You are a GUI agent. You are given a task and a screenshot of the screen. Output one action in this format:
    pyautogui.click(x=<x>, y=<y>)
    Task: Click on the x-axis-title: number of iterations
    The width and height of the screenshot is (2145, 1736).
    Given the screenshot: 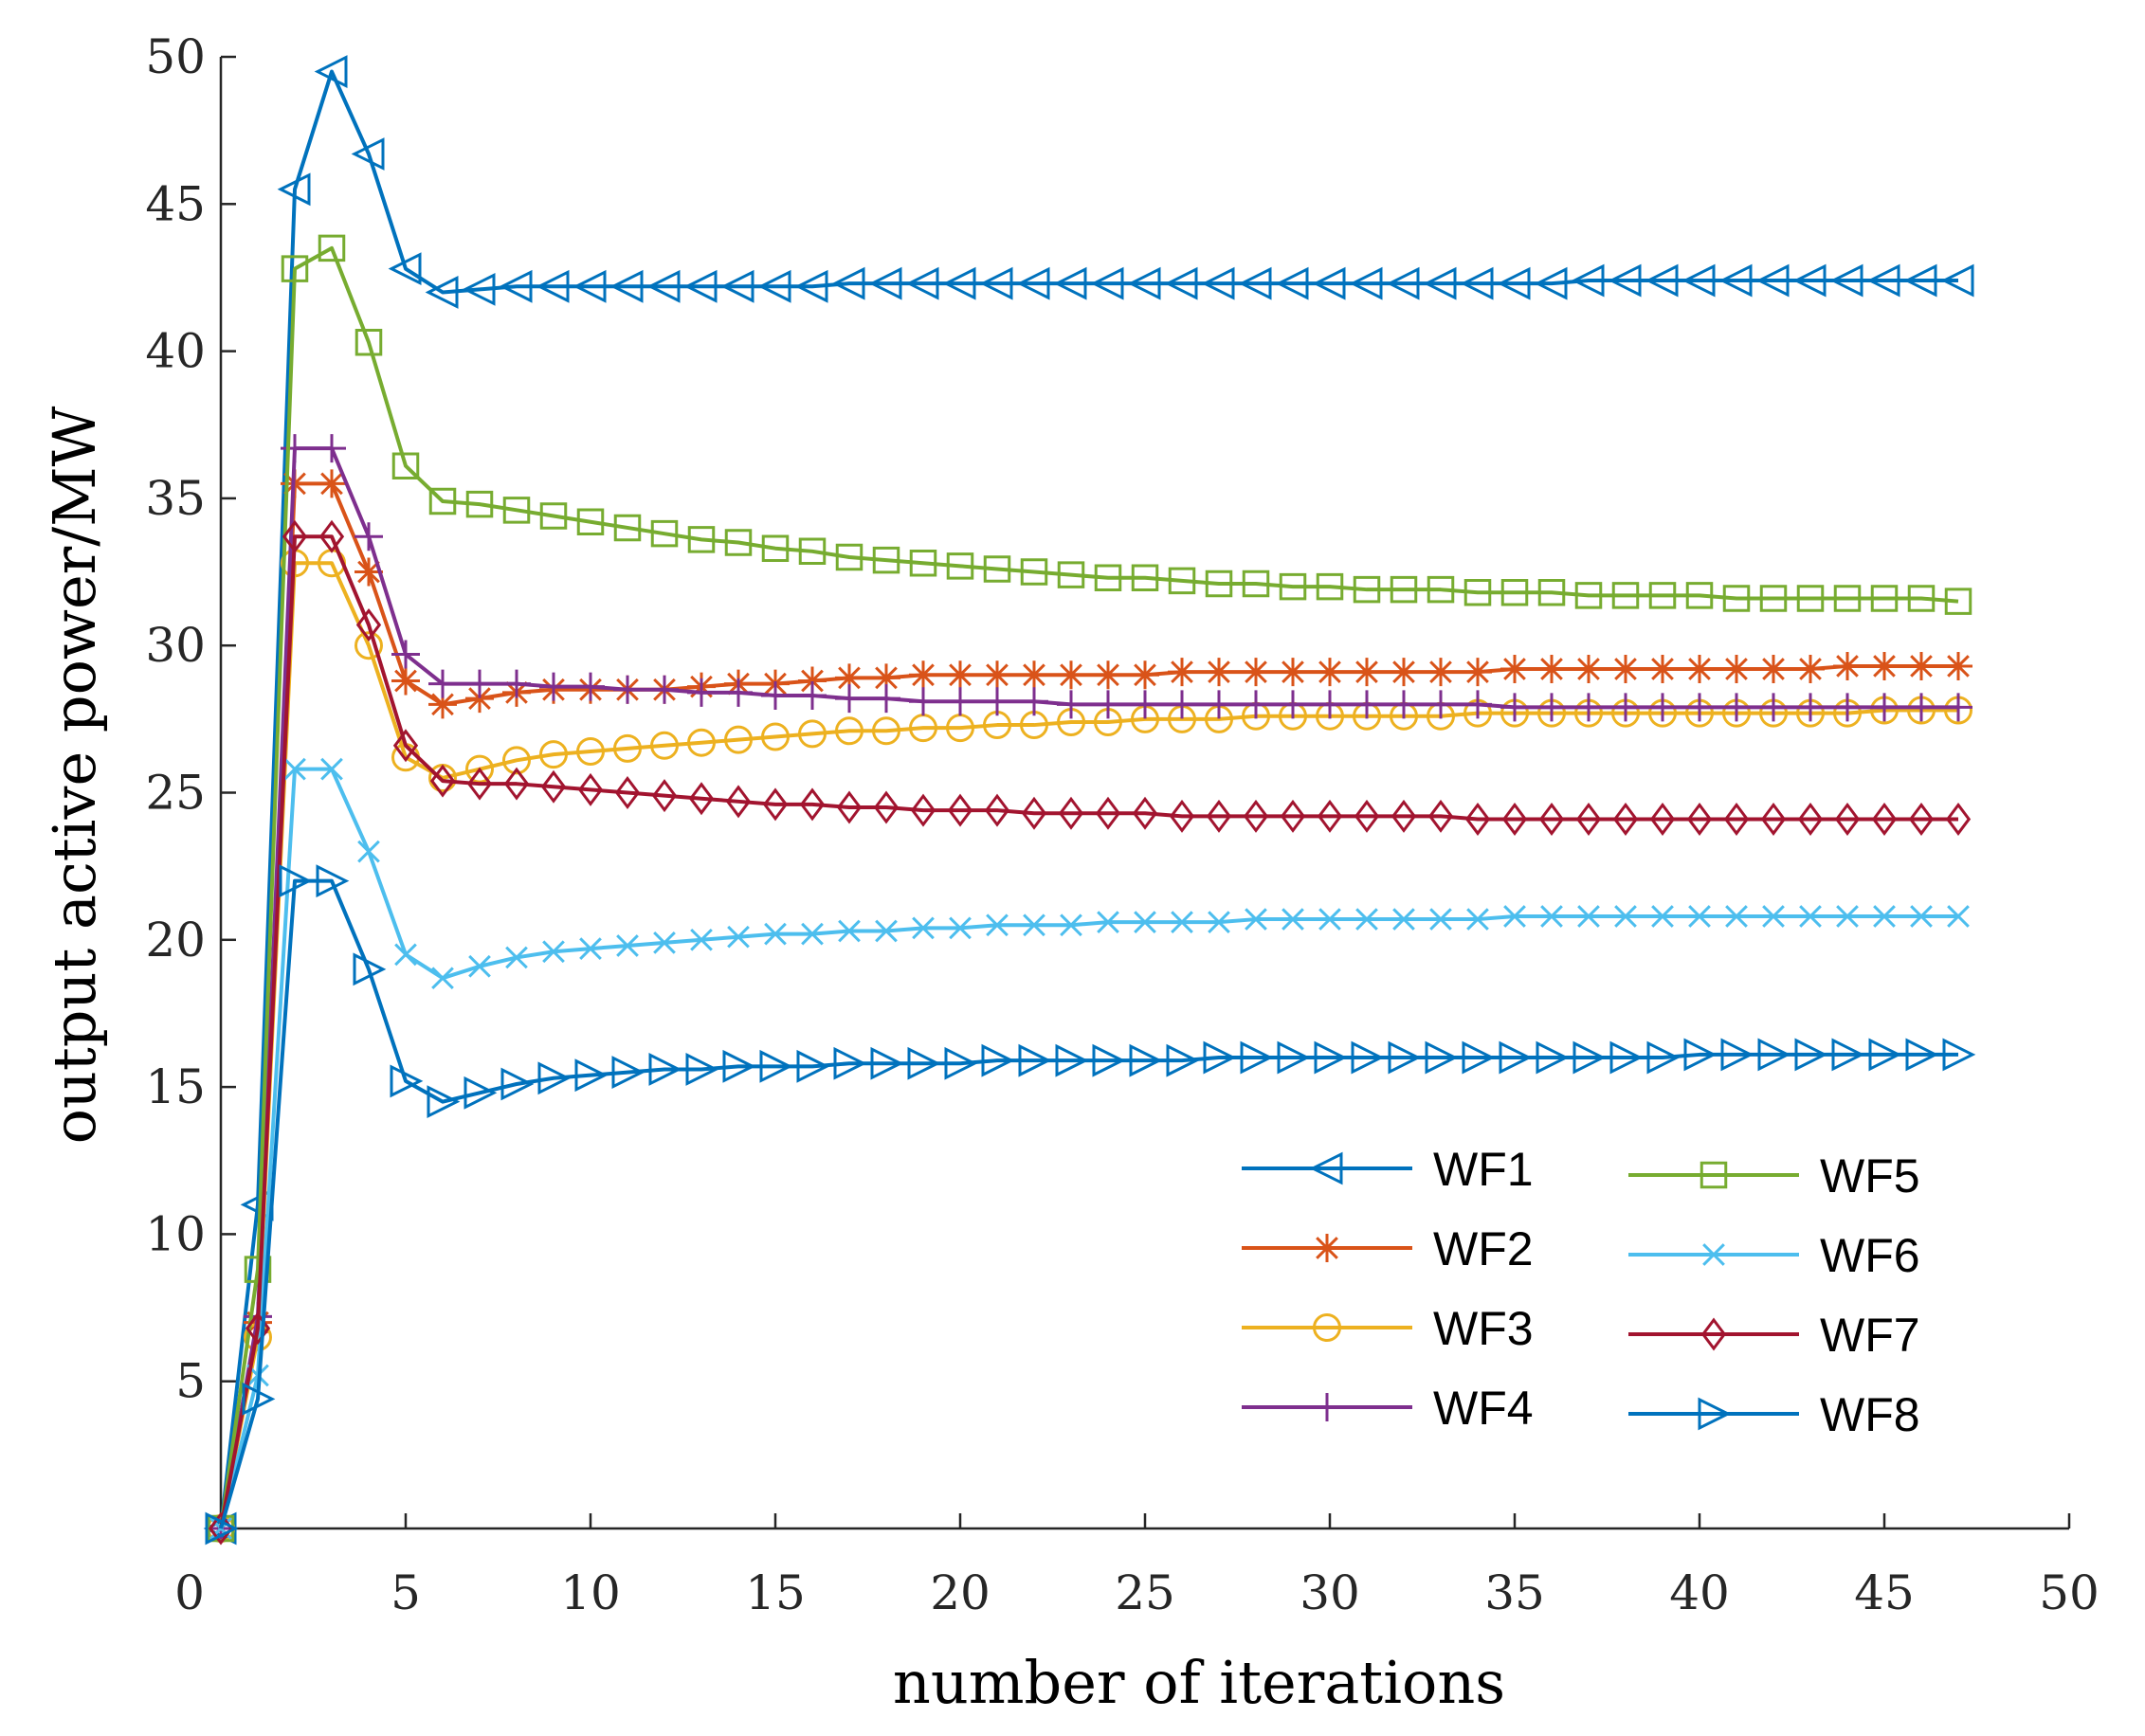 What is the action you would take?
    pyautogui.click(x=1199, y=1682)
    